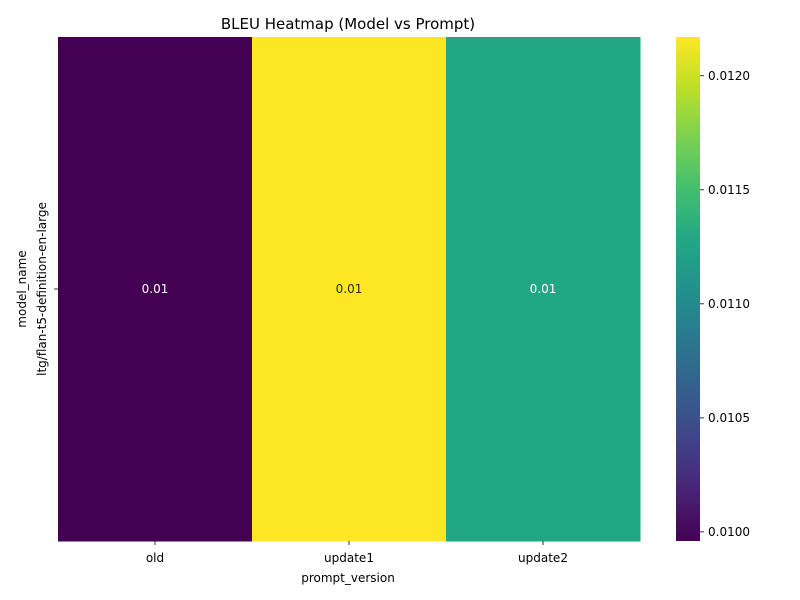  Describe the element at coordinates (42, 289) in the screenshot. I see `y-tick-label: ltg/flan-t5-definition-en-large` at that location.